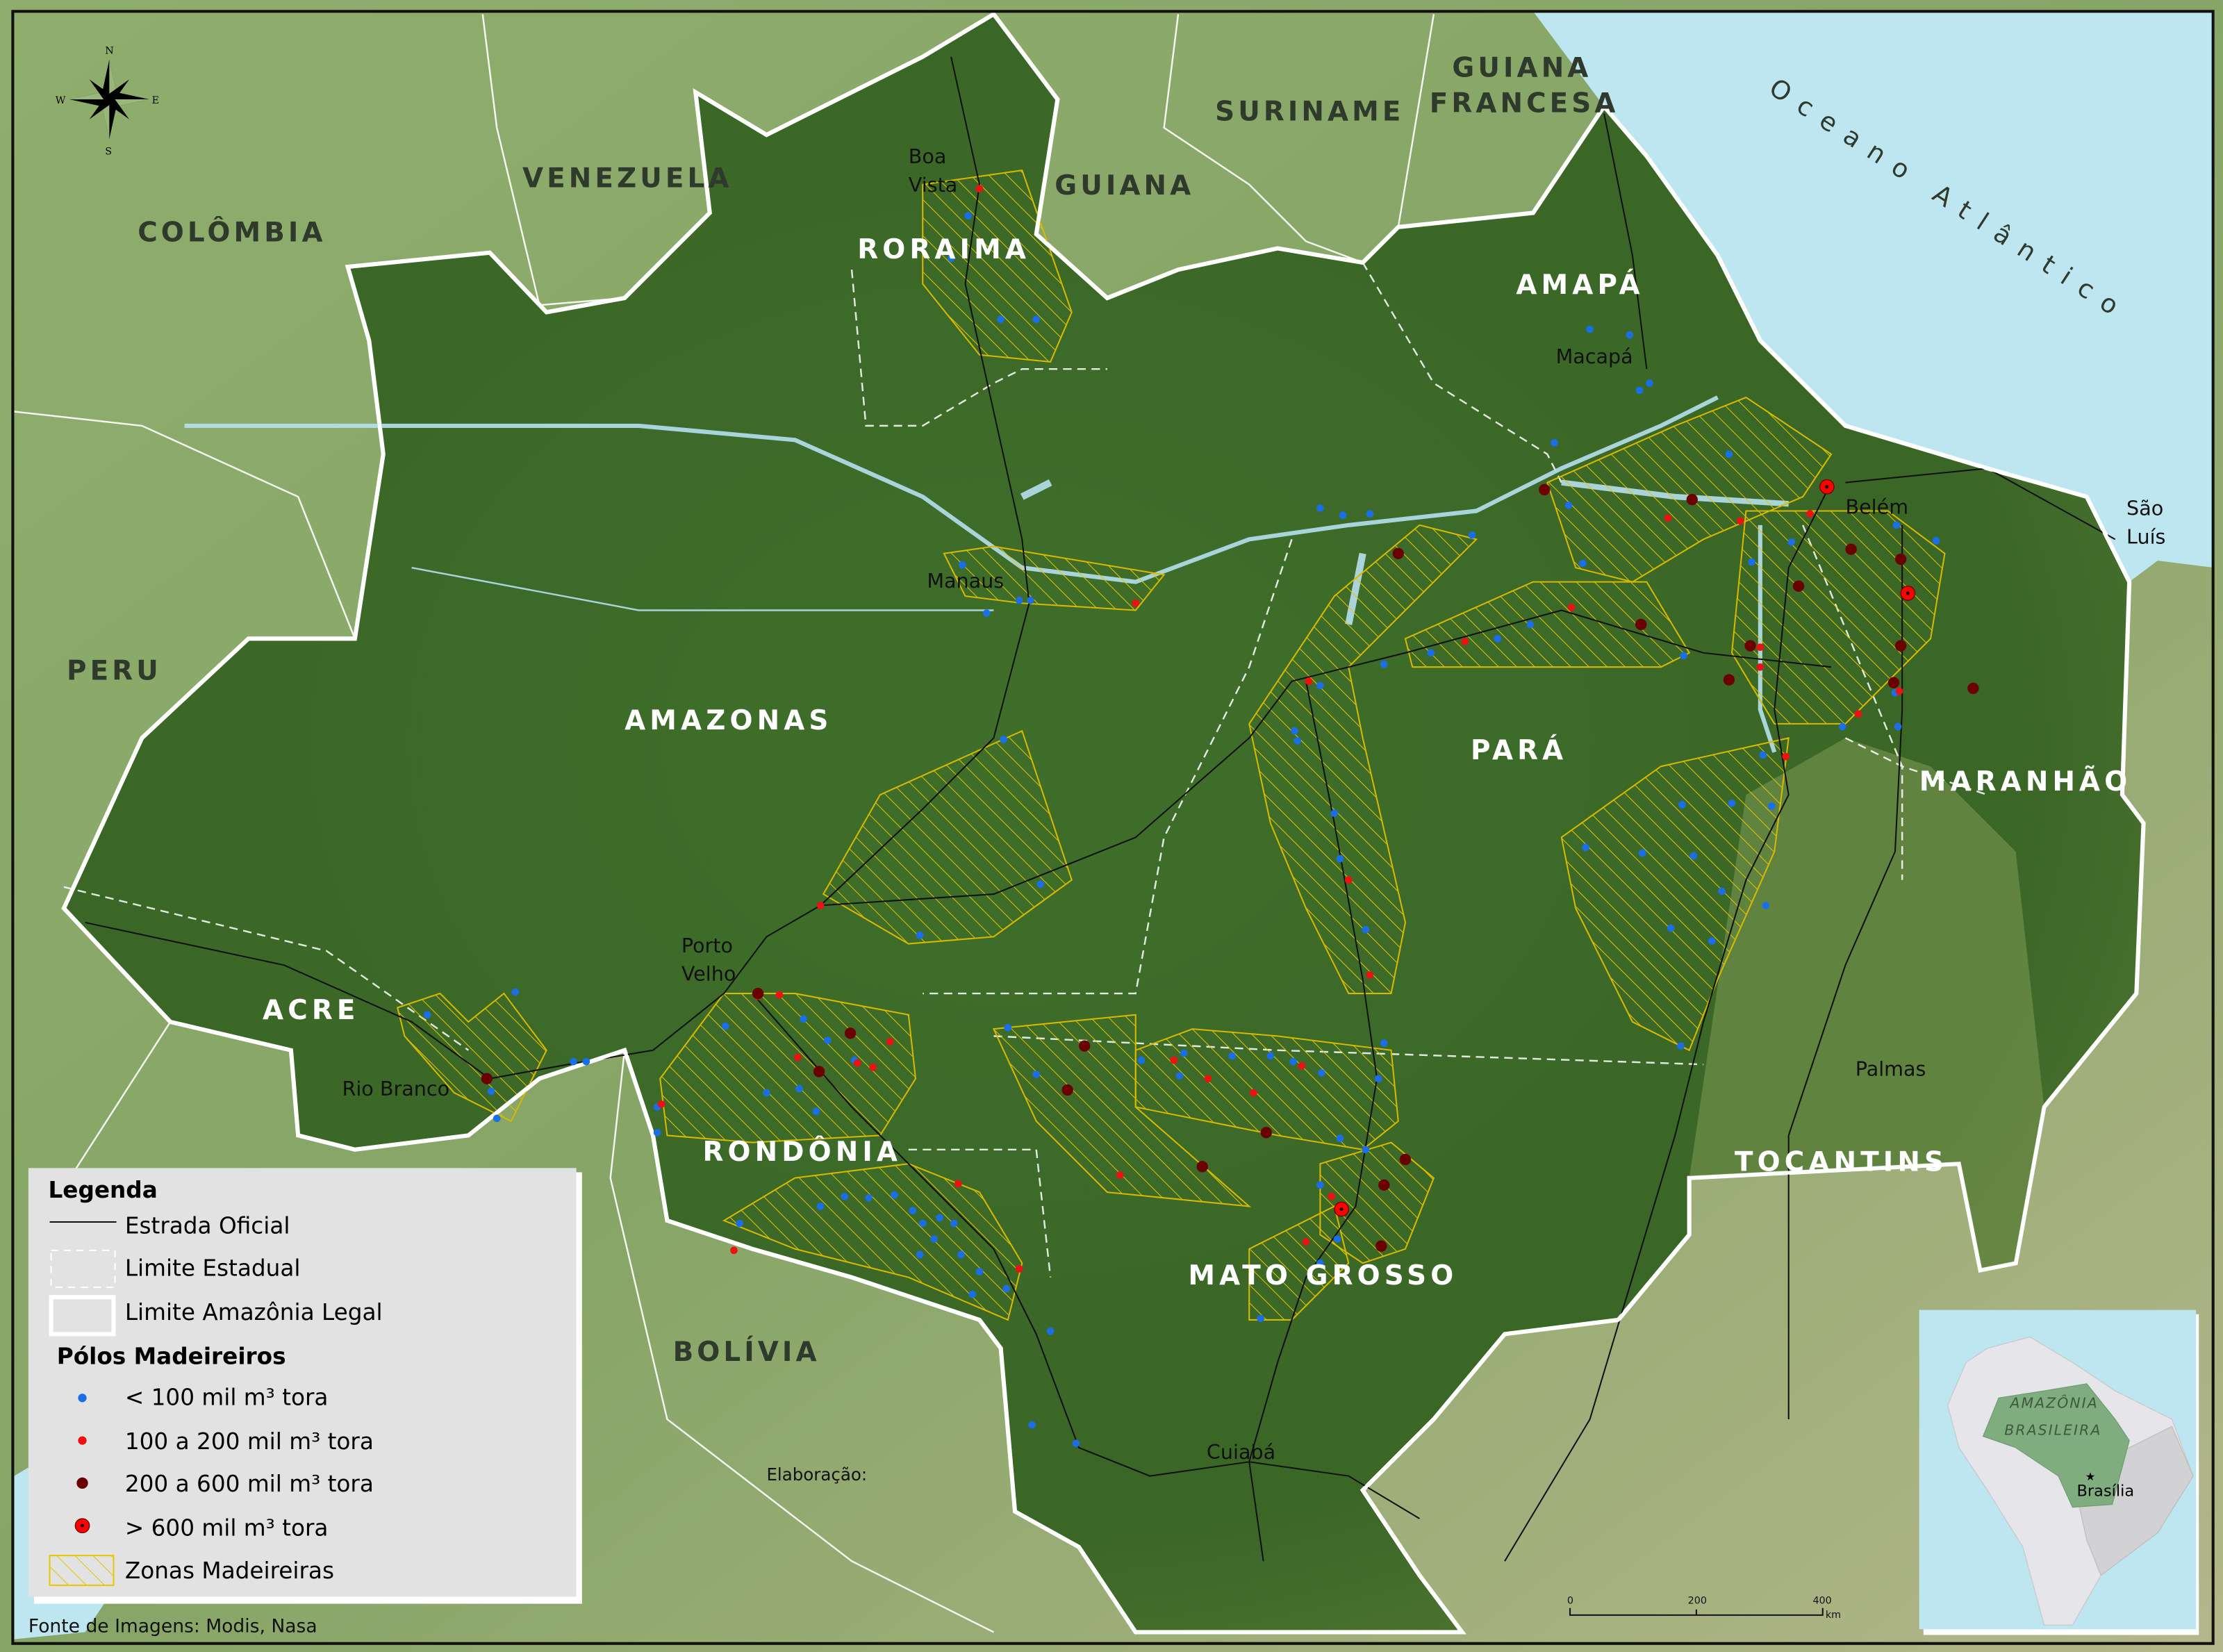 Image resolution: width=2223 pixels, height=1652 pixels. What do you see at coordinates (933, 185) in the screenshot?
I see `label-boa-vista-2: Vista` at bounding box center [933, 185].